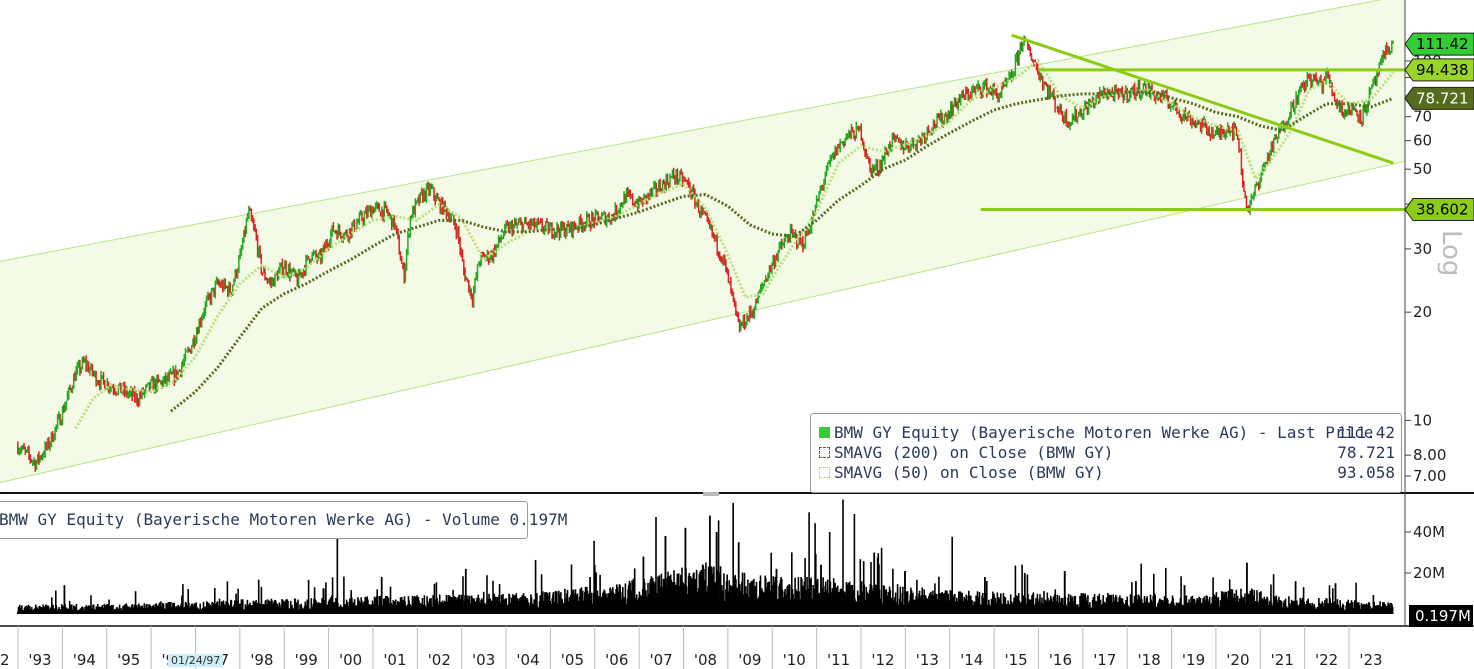 The image size is (1474, 669). I want to click on x-tick-label: '08, so click(705, 660).